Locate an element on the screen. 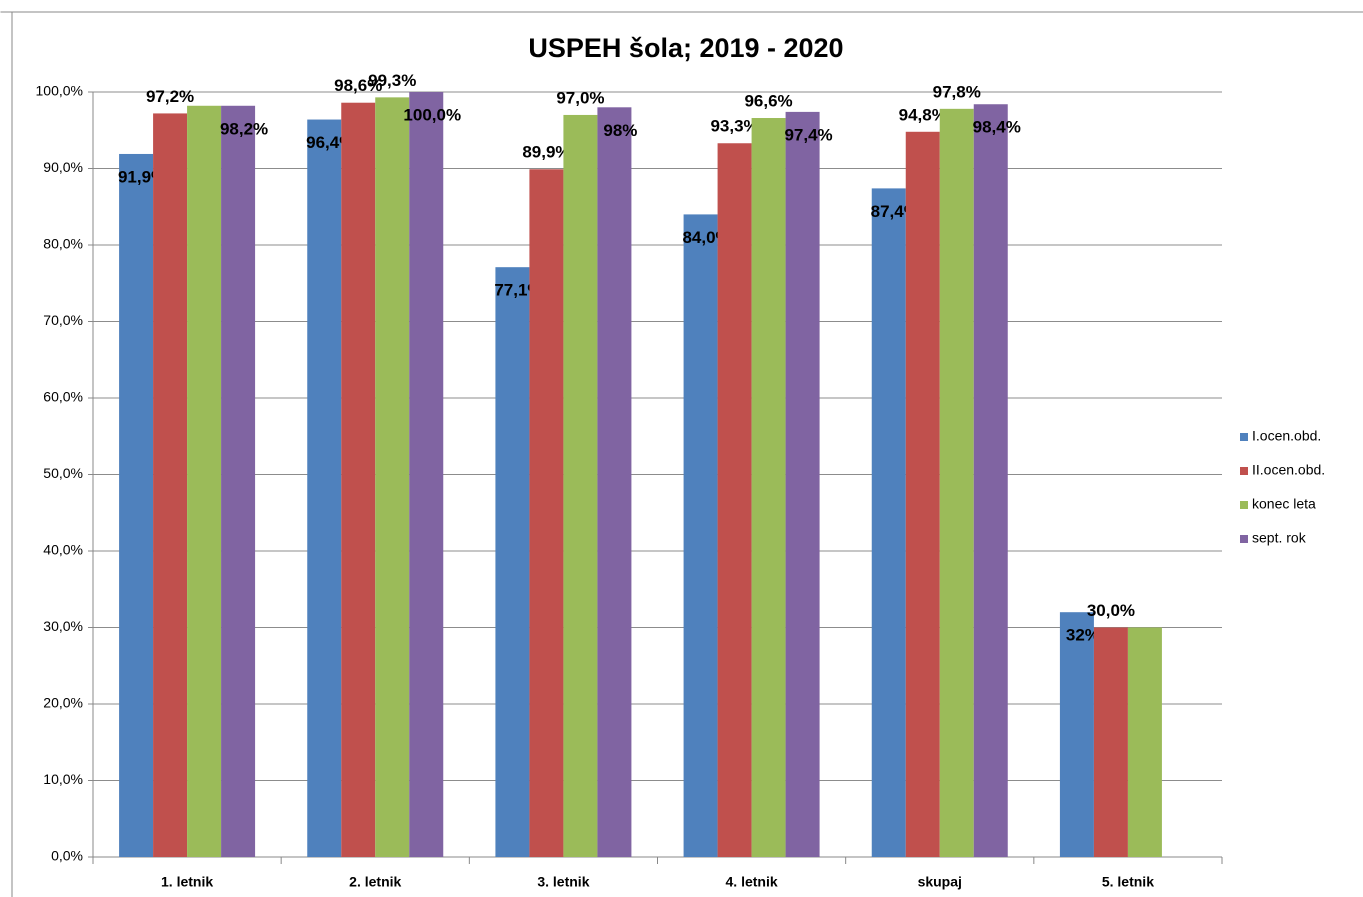 This screenshot has width=1363, height=897. data-label: 94,8% is located at coordinates (923, 114).